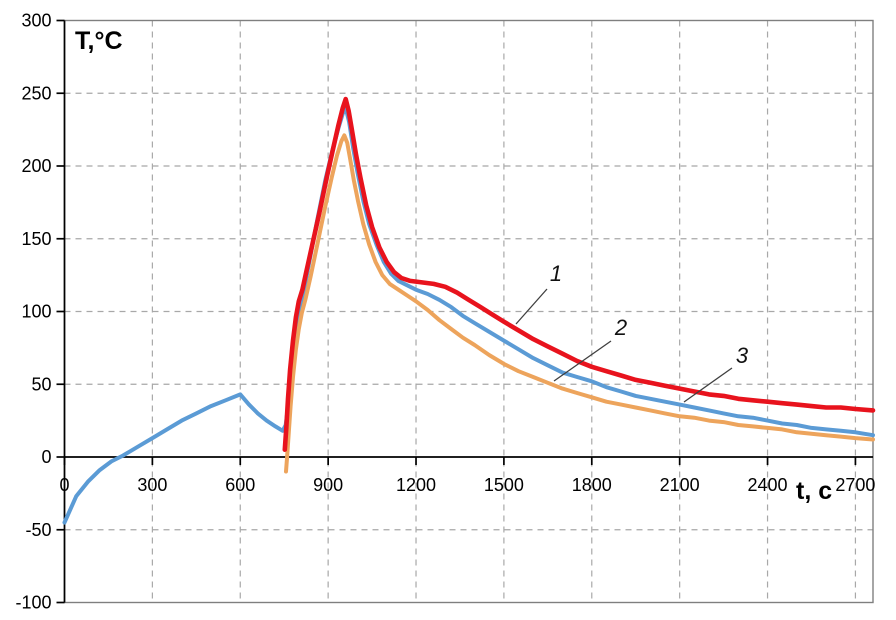  Describe the element at coordinates (814, 491) in the screenshot. I see `x-axis-title: t, c` at that location.